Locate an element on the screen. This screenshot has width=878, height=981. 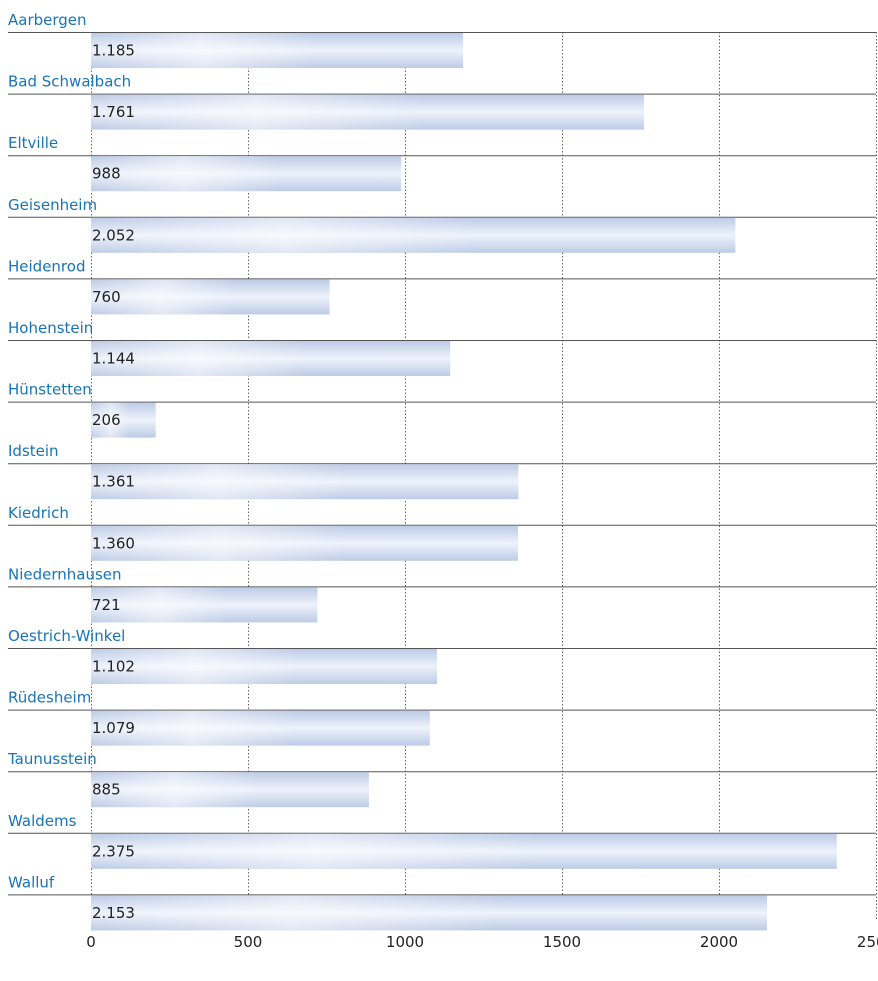
category-label: Rüdesheim is located at coordinates (49, 698).